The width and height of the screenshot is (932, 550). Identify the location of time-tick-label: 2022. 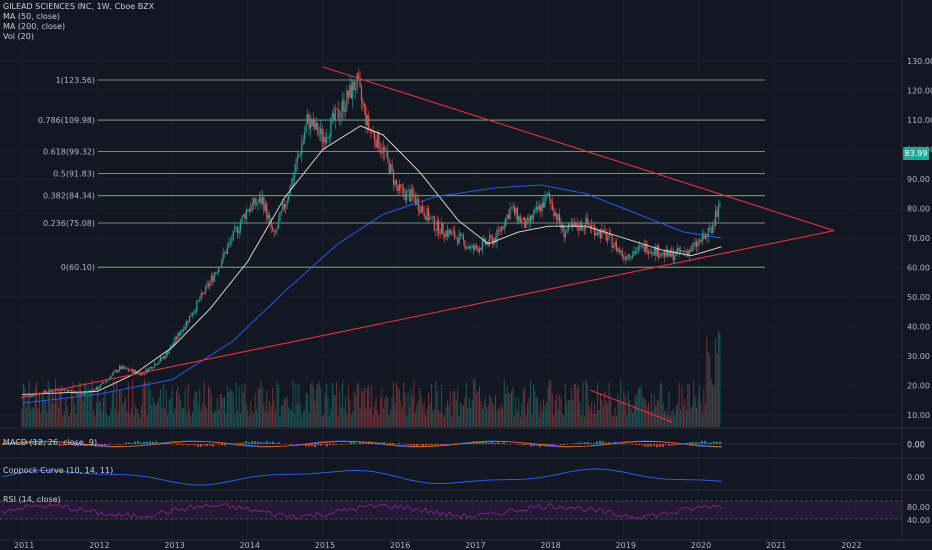
(851, 545).